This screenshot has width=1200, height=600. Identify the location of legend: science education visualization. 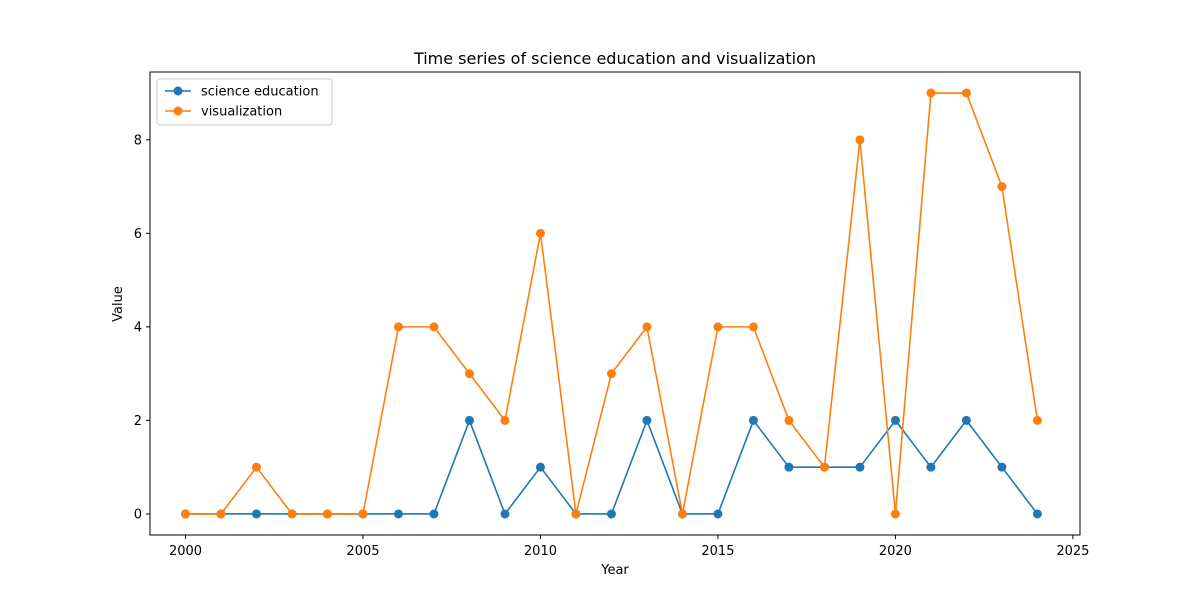
(244, 102).